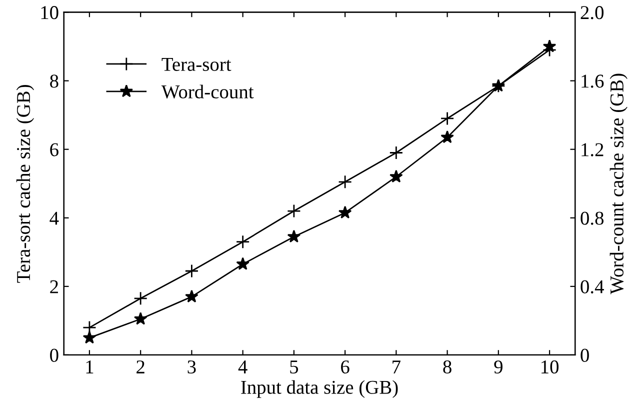 This screenshot has width=639, height=408. I want to click on y2-tick-label: 2.0, so click(592, 13).